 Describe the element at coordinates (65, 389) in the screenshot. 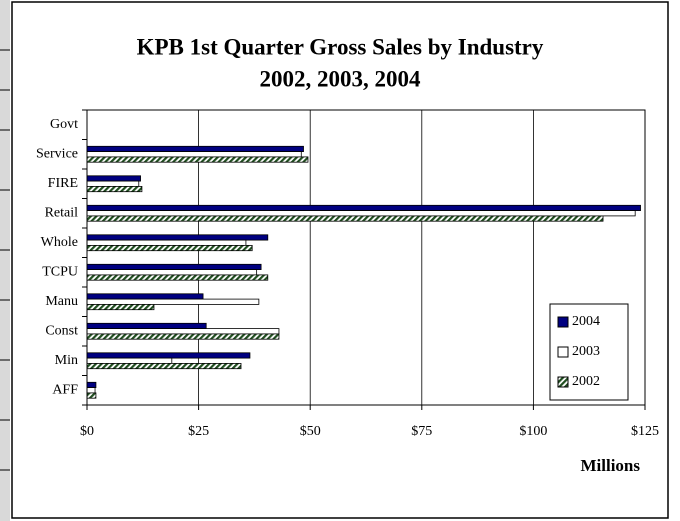

I see `y-tick-label: AFF` at that location.